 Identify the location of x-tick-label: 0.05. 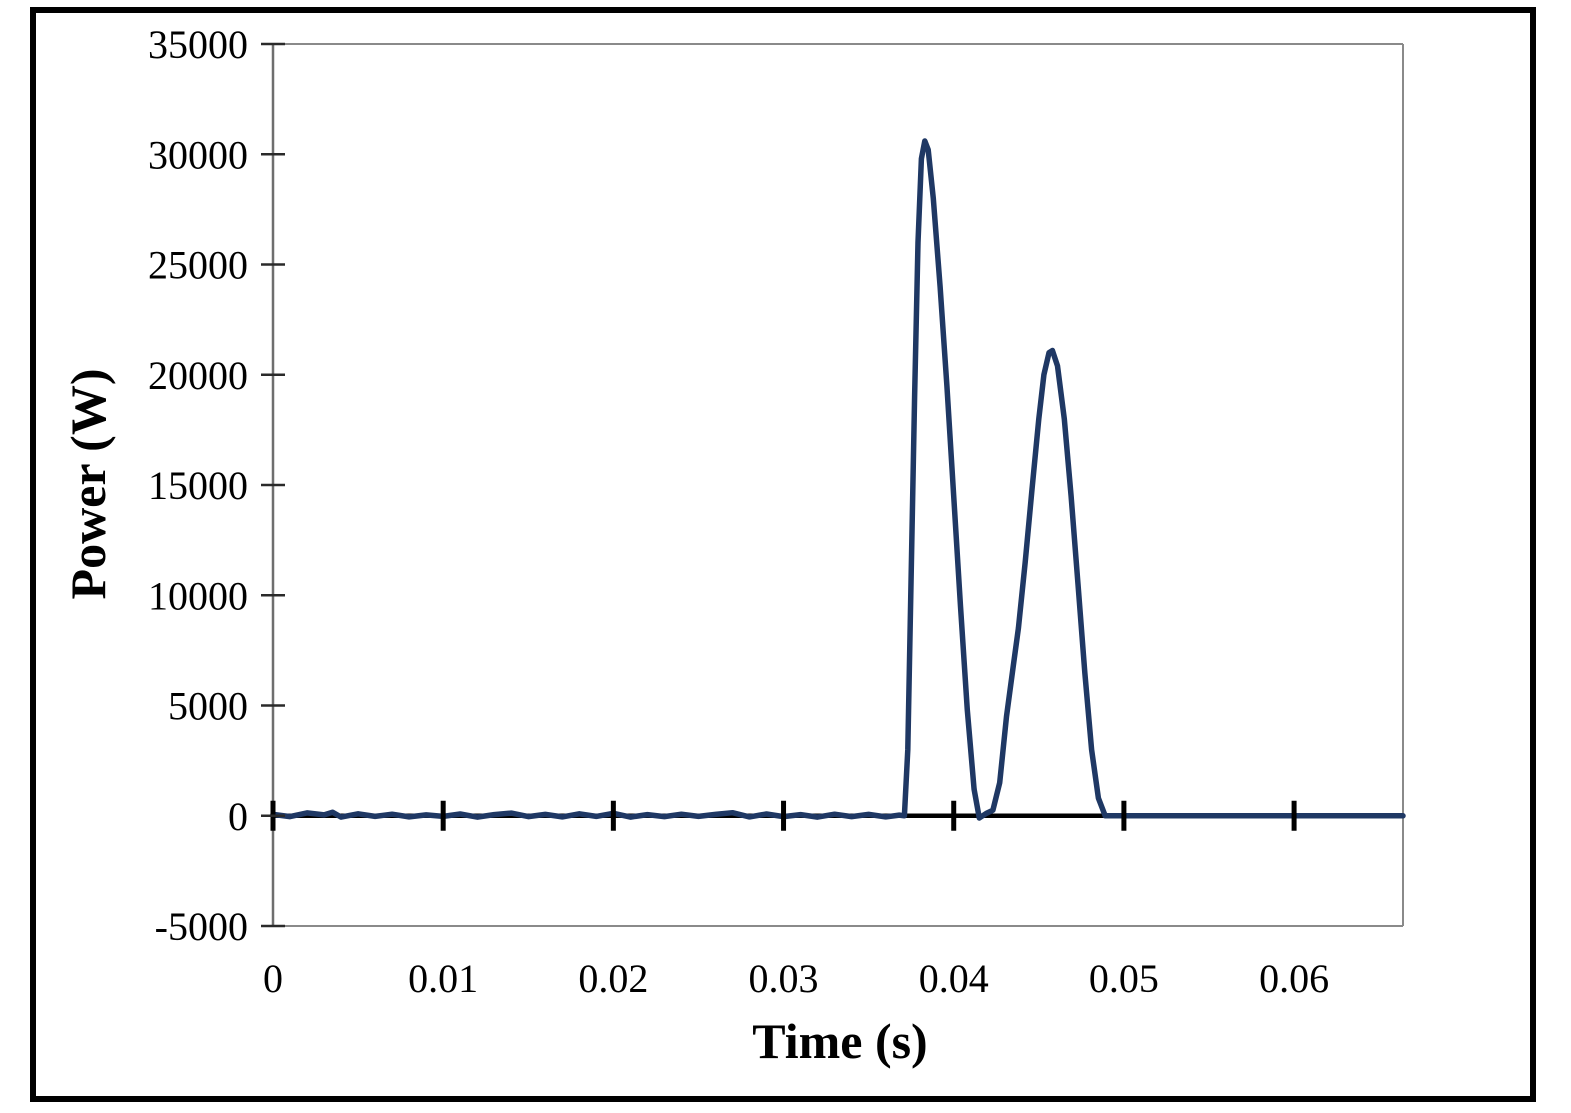
(1124, 978).